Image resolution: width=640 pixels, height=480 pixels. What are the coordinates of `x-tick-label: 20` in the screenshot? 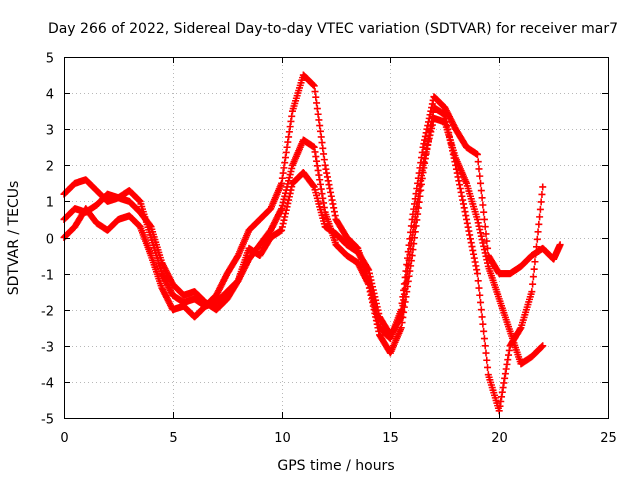 It's located at (499, 438).